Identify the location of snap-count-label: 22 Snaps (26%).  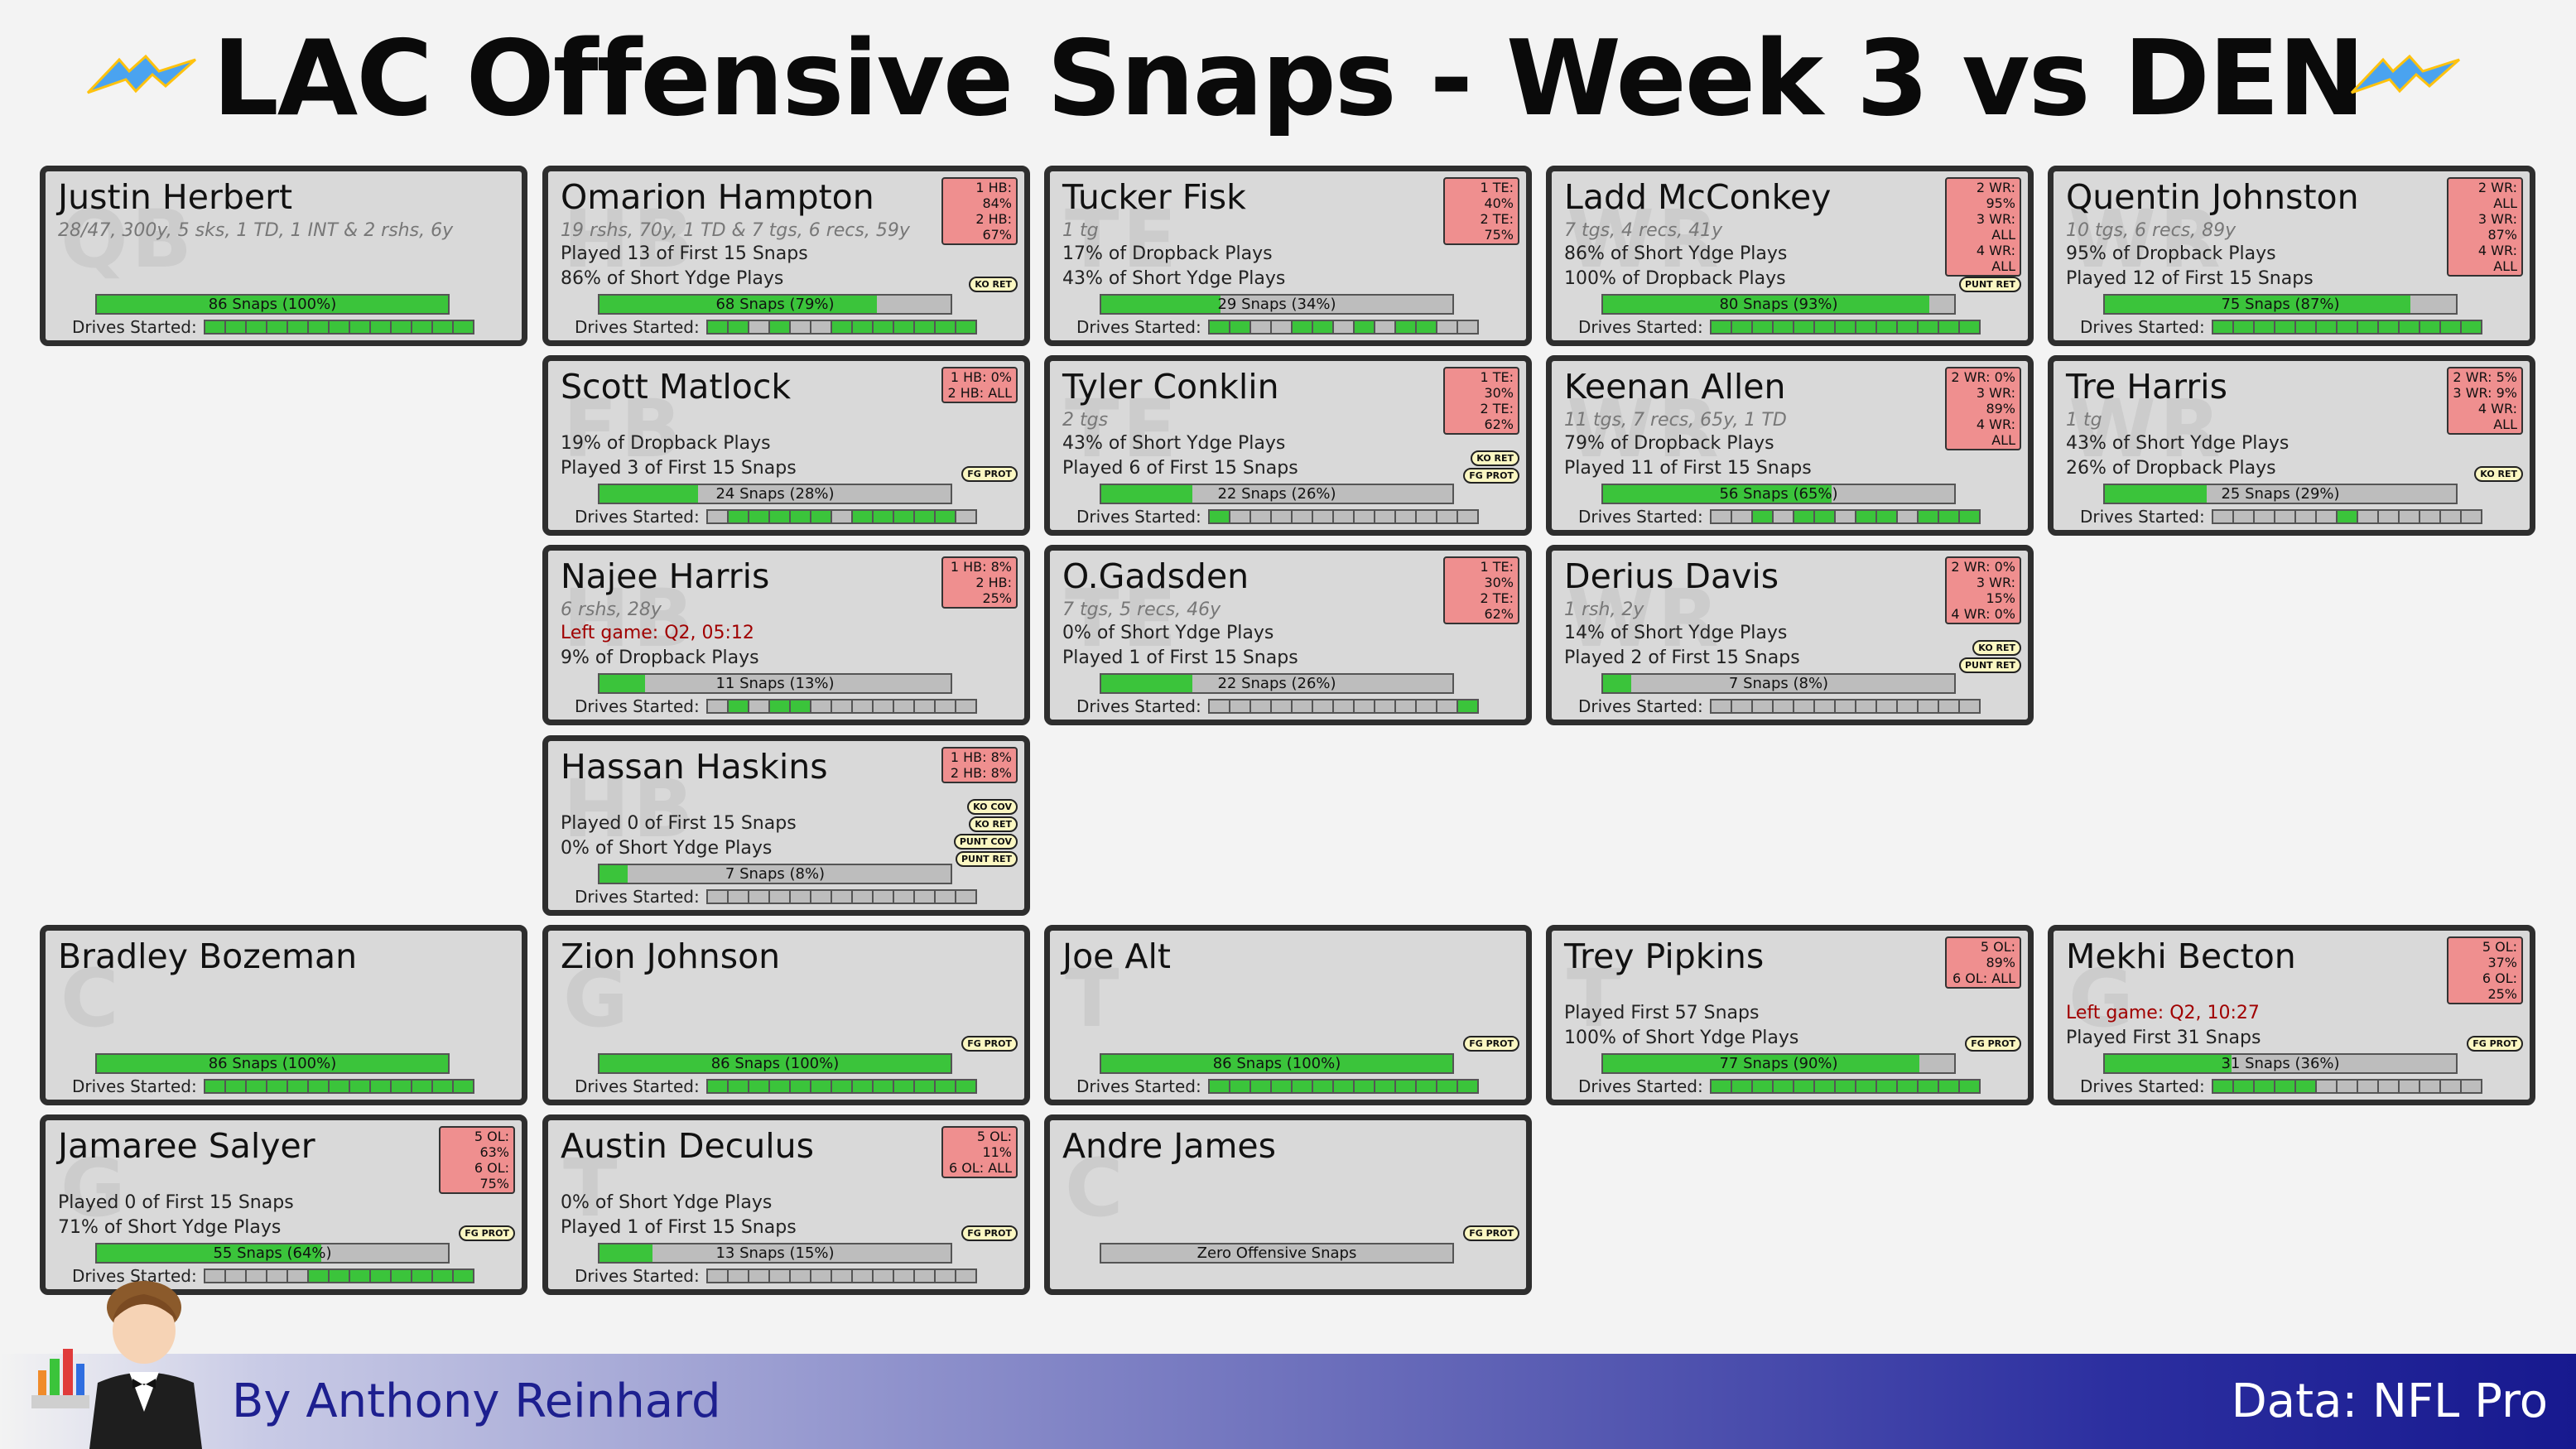
(1276, 683).